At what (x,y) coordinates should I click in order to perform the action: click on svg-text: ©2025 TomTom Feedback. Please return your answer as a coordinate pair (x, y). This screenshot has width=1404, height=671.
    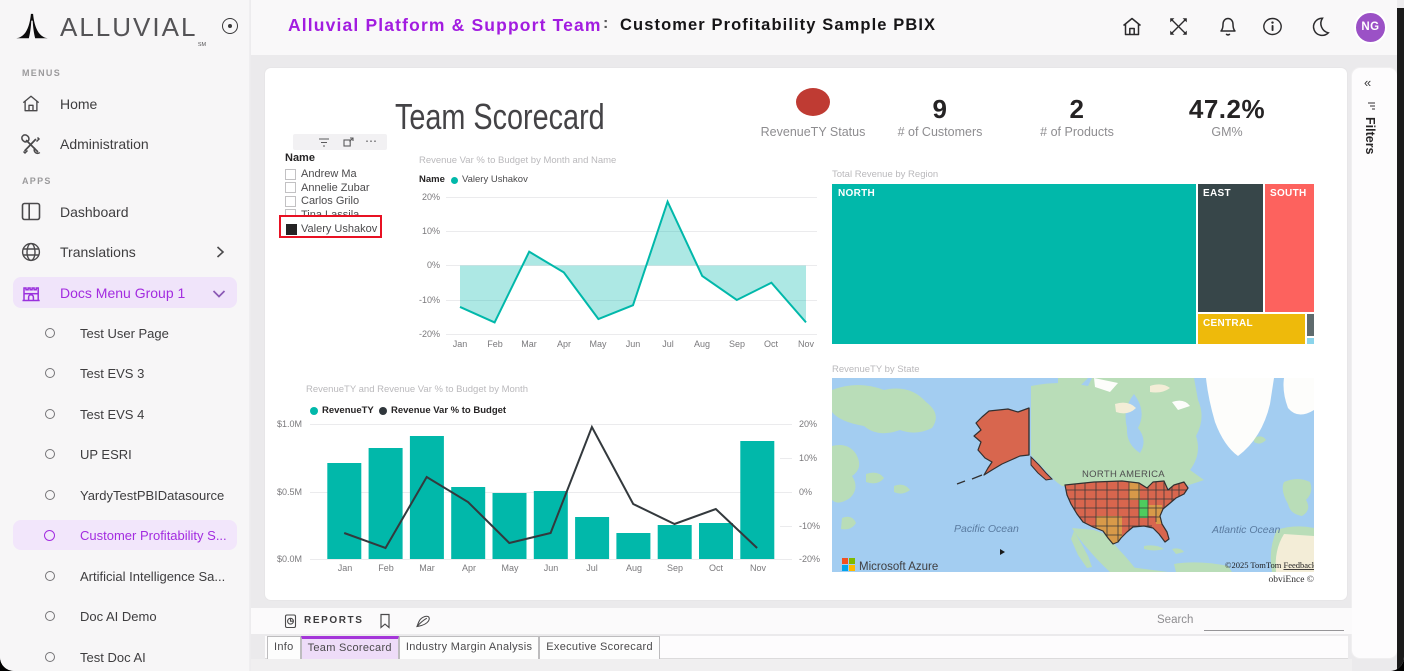
    Looking at the image, I should click on (1269, 565).